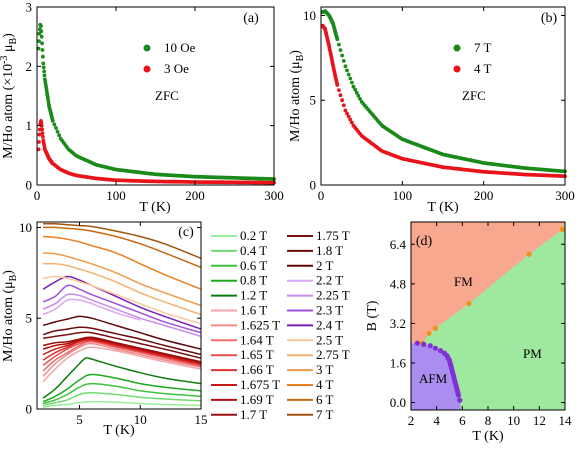  What do you see at coordinates (253, 235) in the screenshot?
I see `panel-c-legend-label: 0.2 T` at bounding box center [253, 235].